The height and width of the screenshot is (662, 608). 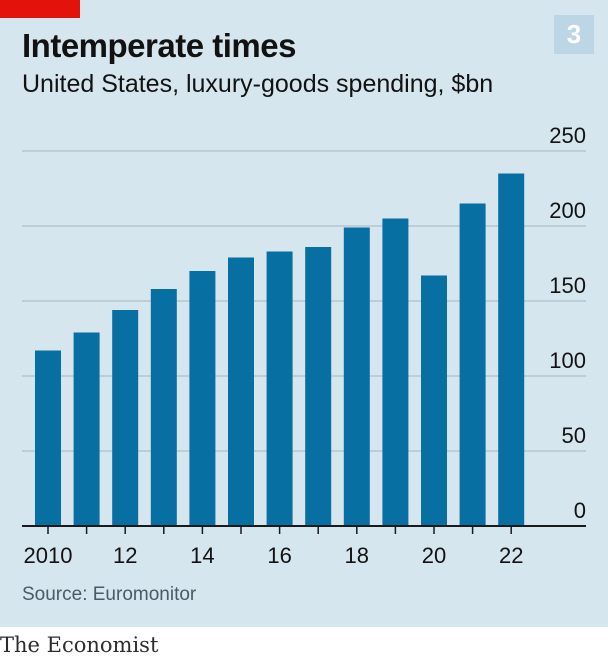 I want to click on red-corner-tag, so click(x=40, y=9).